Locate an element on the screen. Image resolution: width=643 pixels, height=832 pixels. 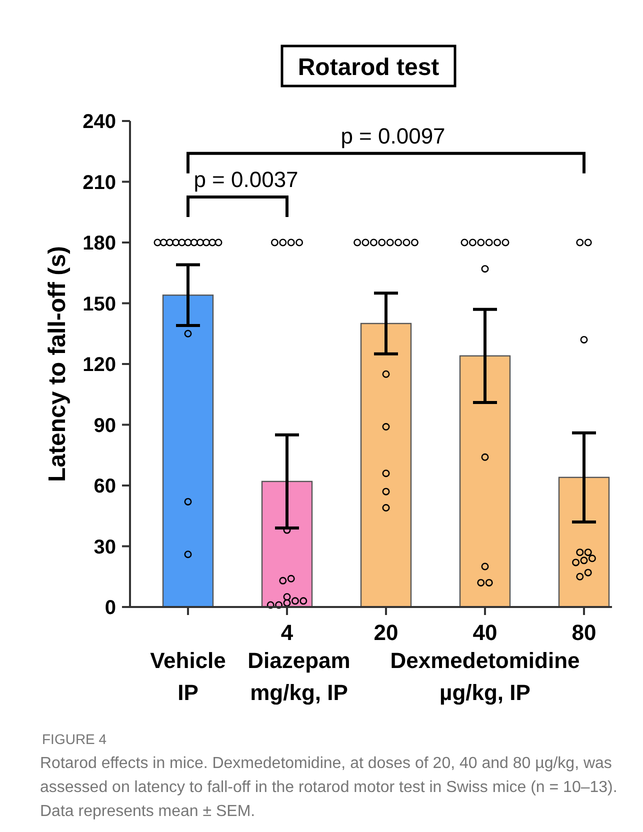
y-tick-label: 60 is located at coordinates (105, 487).